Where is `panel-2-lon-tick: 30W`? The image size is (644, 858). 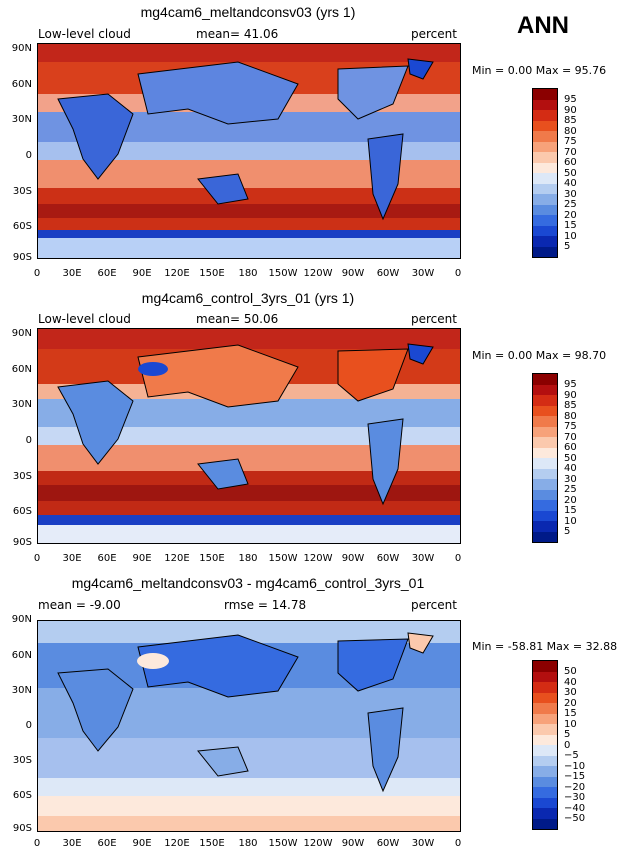
panel-2-lon-tick: 30W is located at coordinates (423, 558).